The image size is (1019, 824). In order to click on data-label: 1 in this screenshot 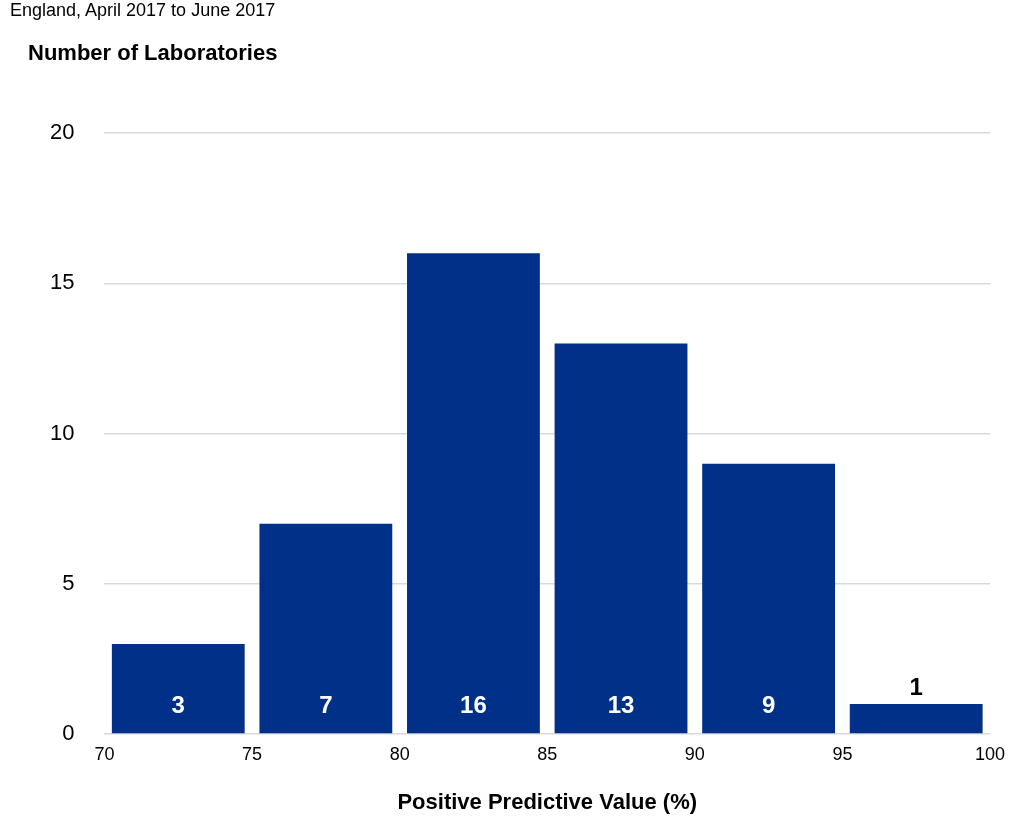, I will do `click(916, 686)`.